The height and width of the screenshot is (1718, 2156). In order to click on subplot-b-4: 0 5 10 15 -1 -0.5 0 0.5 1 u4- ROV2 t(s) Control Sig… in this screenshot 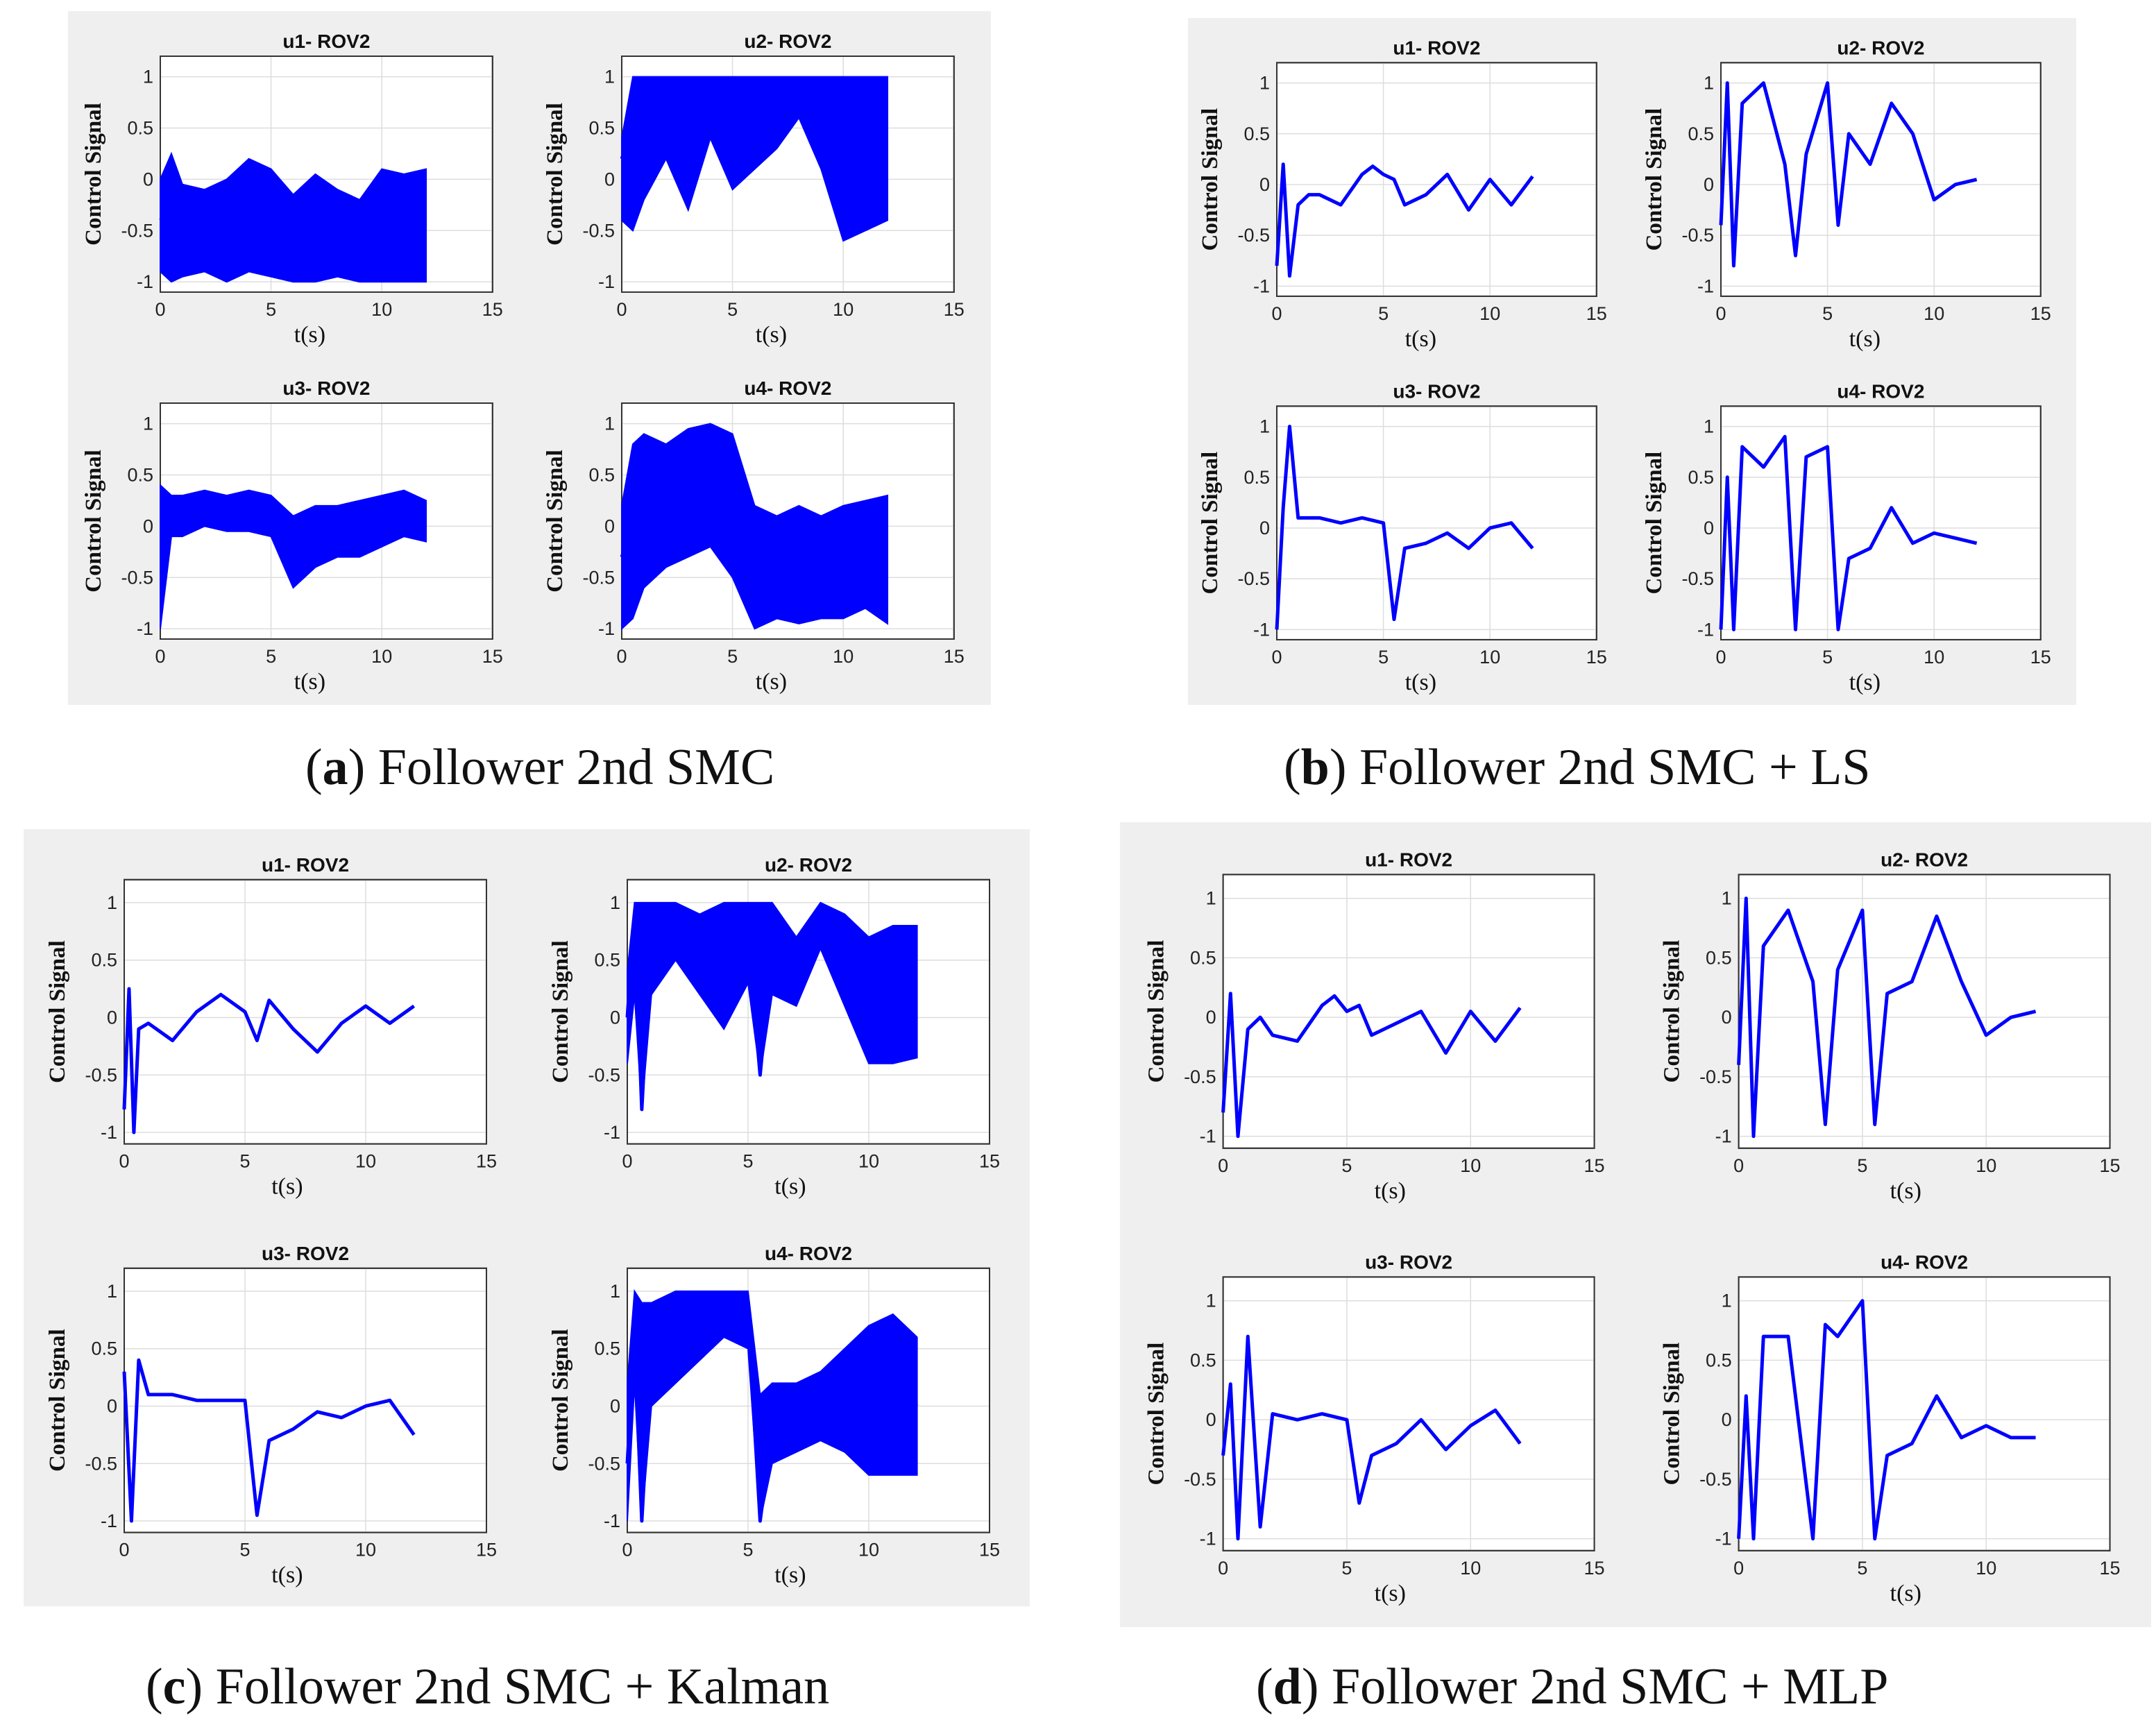, I will do `click(1846, 537)`.